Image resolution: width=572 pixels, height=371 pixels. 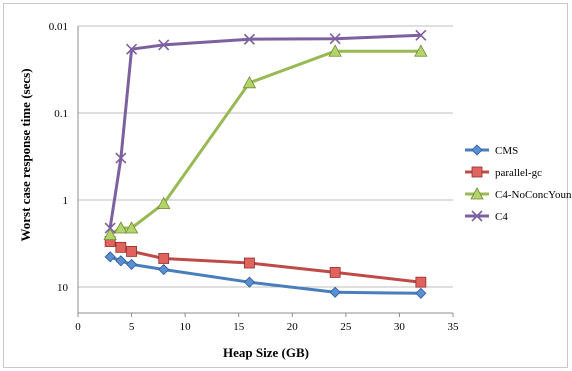 I want to click on series-line-cms, so click(x=265, y=275).